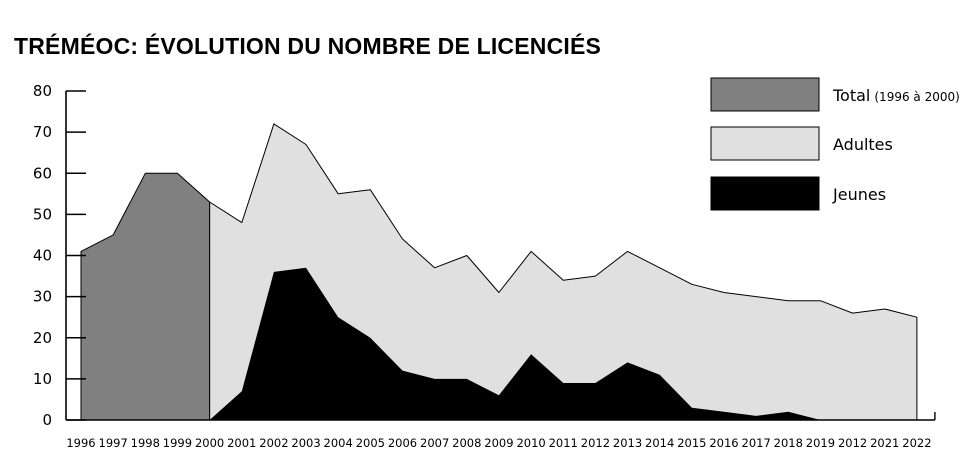  What do you see at coordinates (756, 443) in the screenshot?
I see `x-tick-label: 2017` at bounding box center [756, 443].